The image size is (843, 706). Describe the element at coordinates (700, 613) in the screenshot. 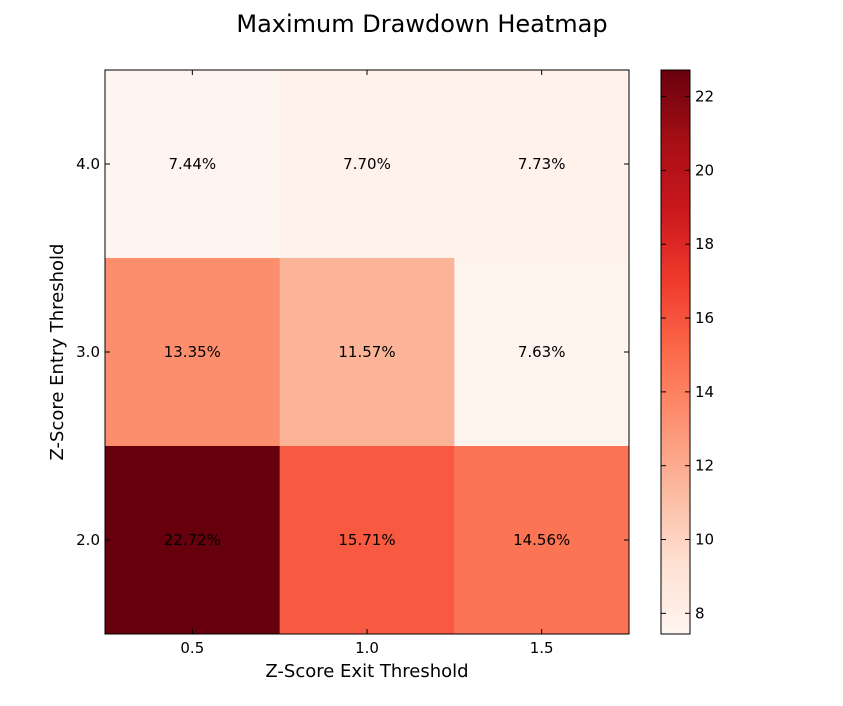

I see `colorbar-tick-label-0: 8` at that location.